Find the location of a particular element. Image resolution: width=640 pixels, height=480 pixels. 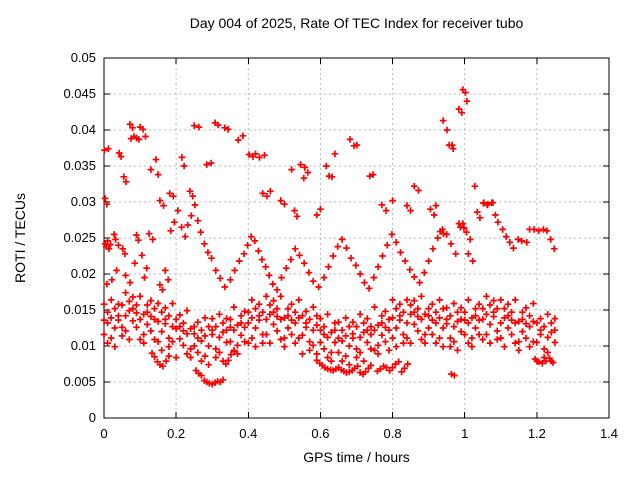

y-tick-label: 0.005 is located at coordinates (79, 381).